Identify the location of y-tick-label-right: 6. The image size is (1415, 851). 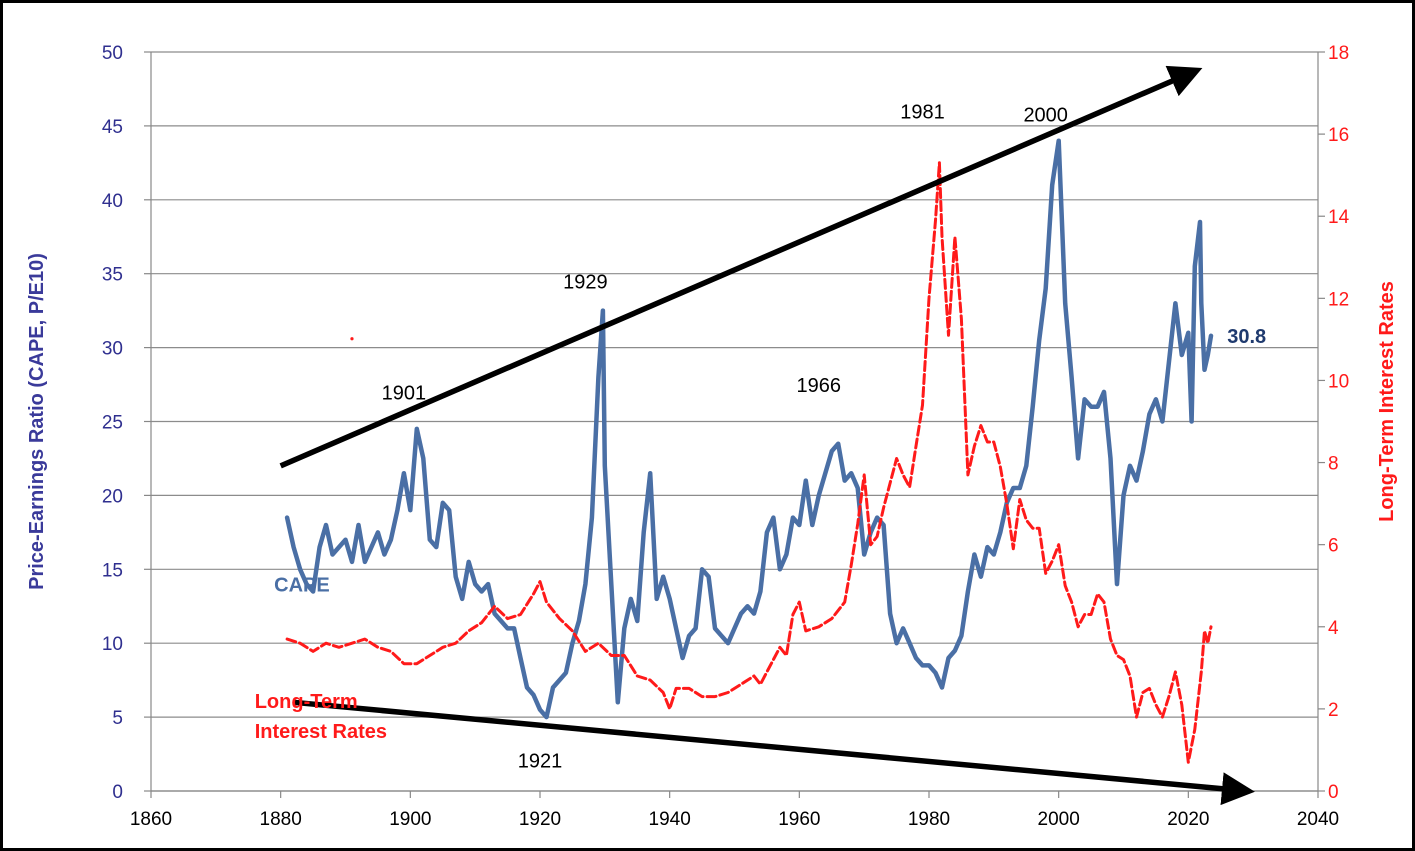
(1333, 546).